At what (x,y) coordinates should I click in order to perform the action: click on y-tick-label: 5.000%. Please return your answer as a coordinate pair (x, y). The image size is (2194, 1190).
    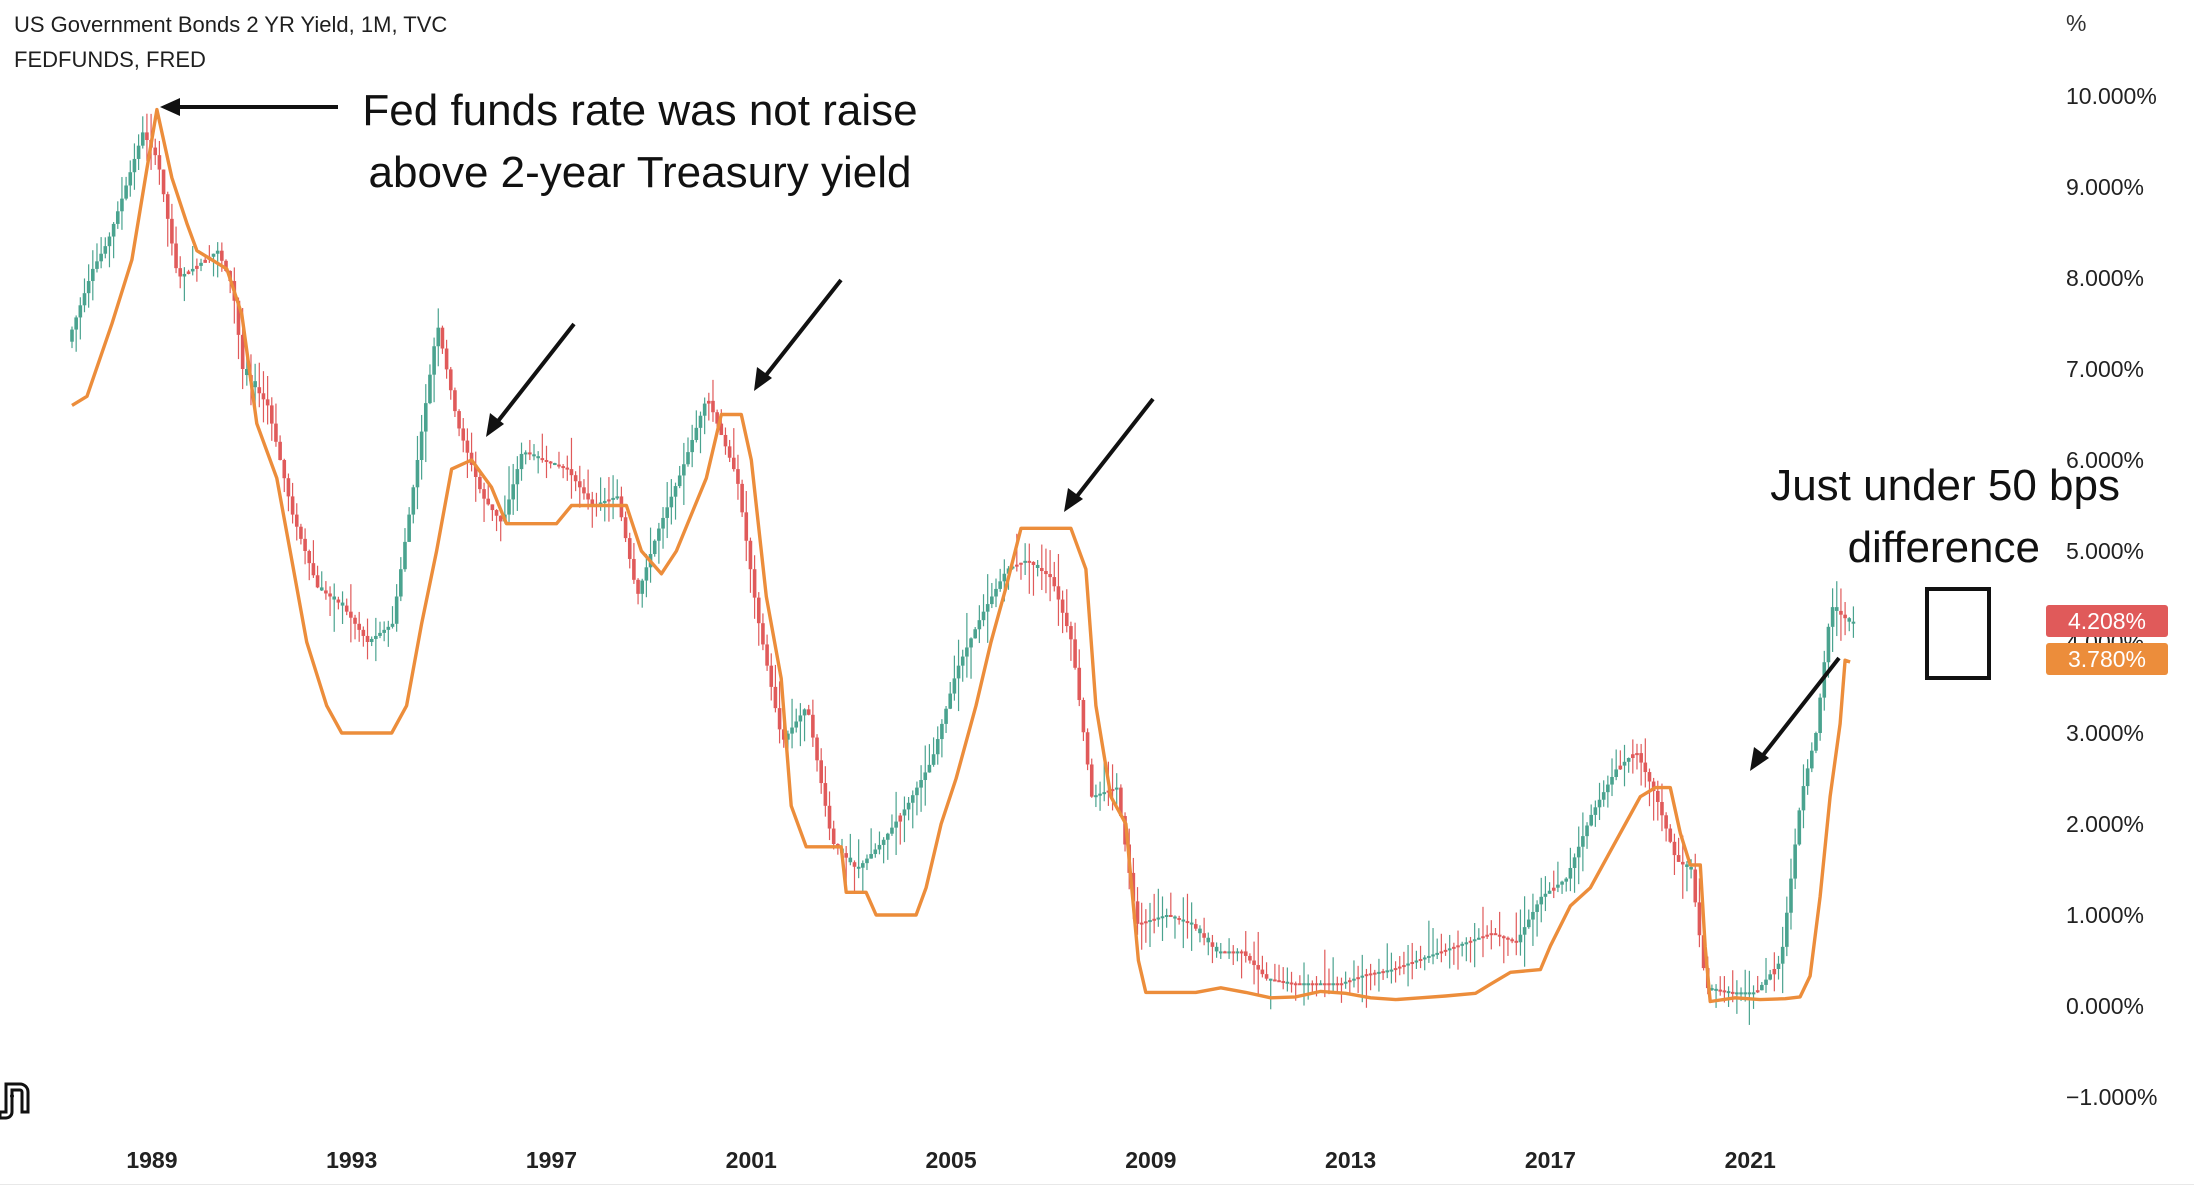
    Looking at the image, I should click on (2105, 551).